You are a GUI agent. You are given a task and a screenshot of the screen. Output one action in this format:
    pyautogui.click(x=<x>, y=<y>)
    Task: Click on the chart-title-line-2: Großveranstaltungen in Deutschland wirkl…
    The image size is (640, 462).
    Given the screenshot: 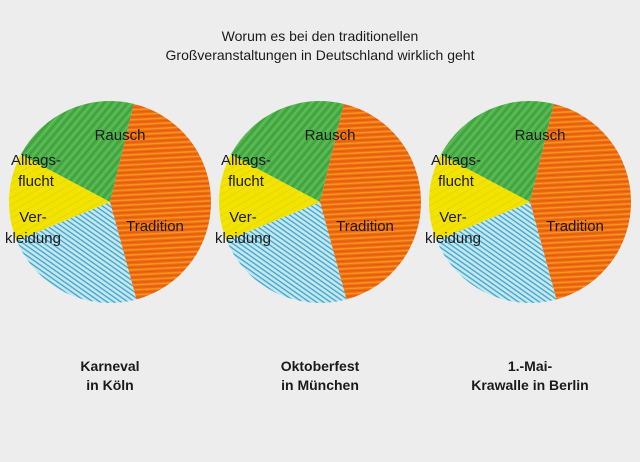 What is the action you would take?
    pyautogui.click(x=320, y=55)
    